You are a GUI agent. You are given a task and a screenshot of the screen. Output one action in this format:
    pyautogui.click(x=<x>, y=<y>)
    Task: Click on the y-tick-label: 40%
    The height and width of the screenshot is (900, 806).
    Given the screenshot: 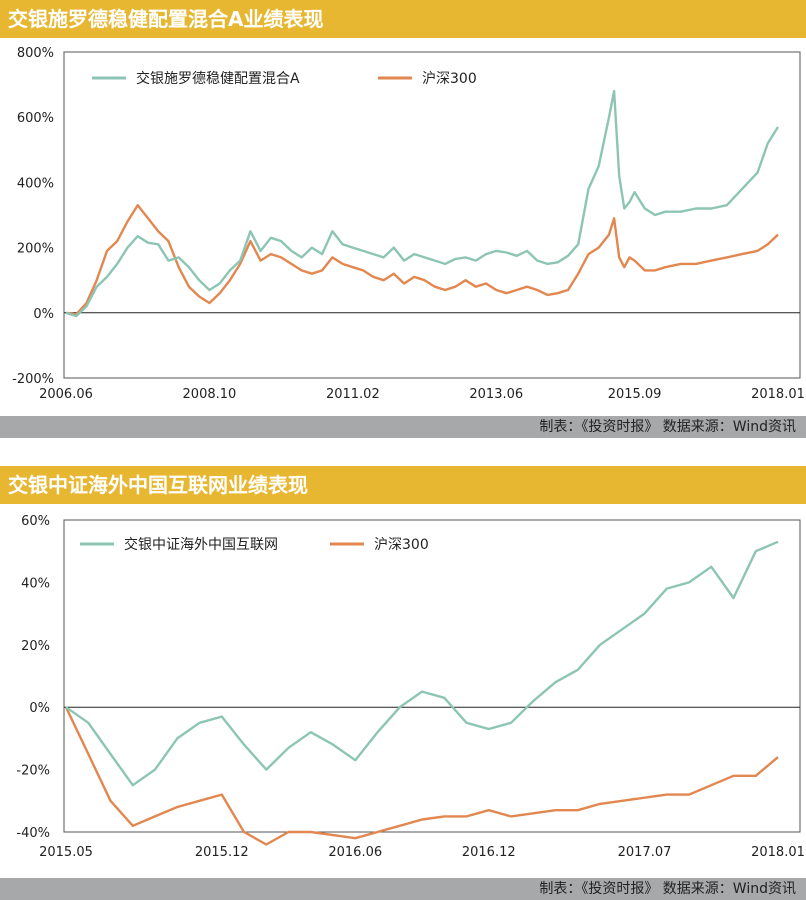 What is the action you would take?
    pyautogui.click(x=35, y=583)
    